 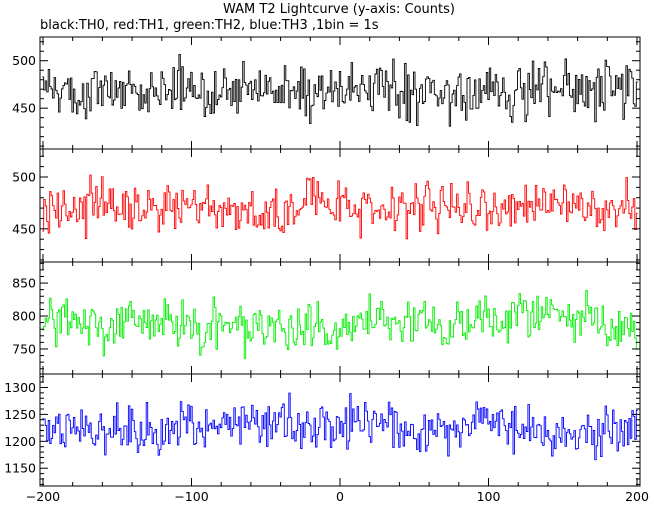 I want to click on series-line-TH1, so click(x=340, y=207).